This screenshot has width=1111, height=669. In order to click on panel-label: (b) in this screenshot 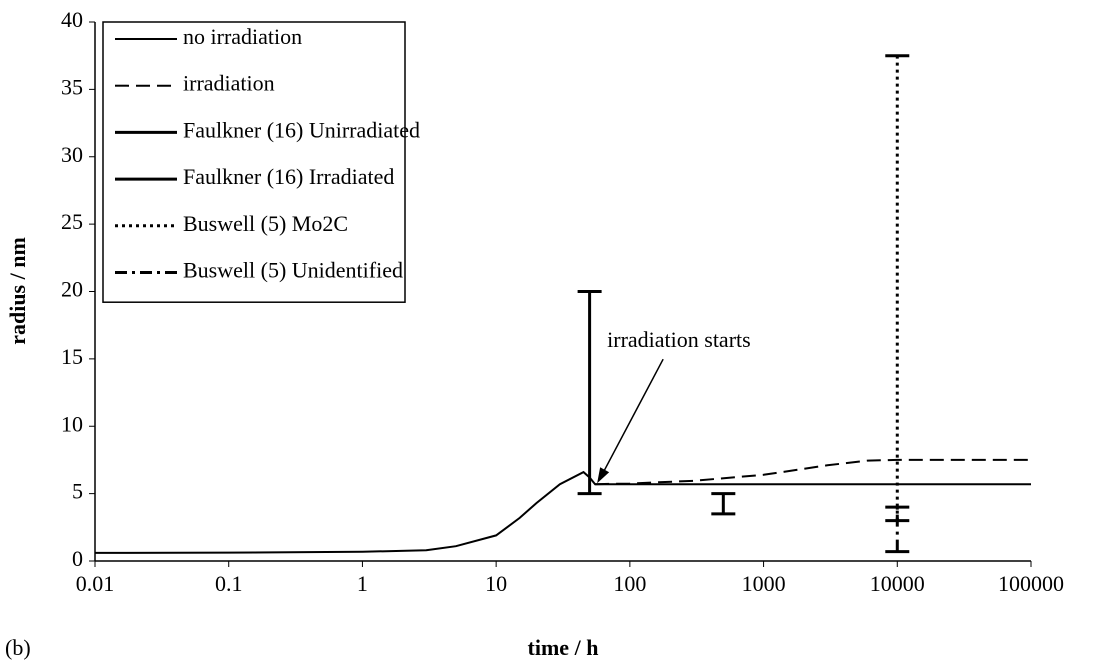, I will do `click(18, 647)`.